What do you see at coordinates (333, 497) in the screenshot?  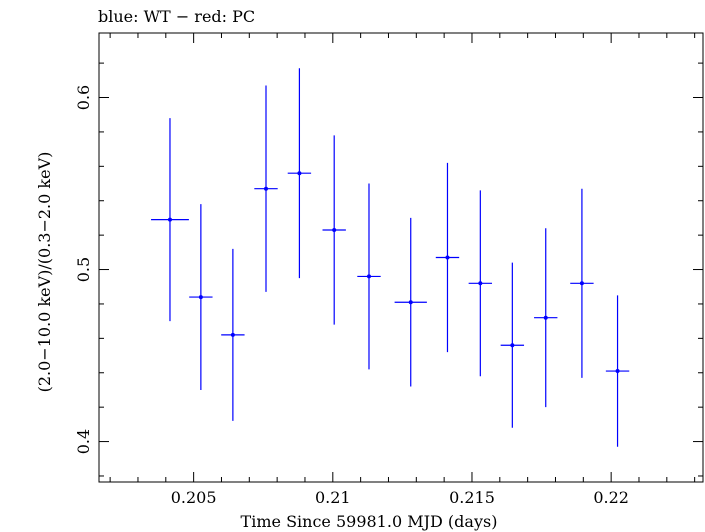 I see `x-tick-label: 0.21` at bounding box center [333, 497].